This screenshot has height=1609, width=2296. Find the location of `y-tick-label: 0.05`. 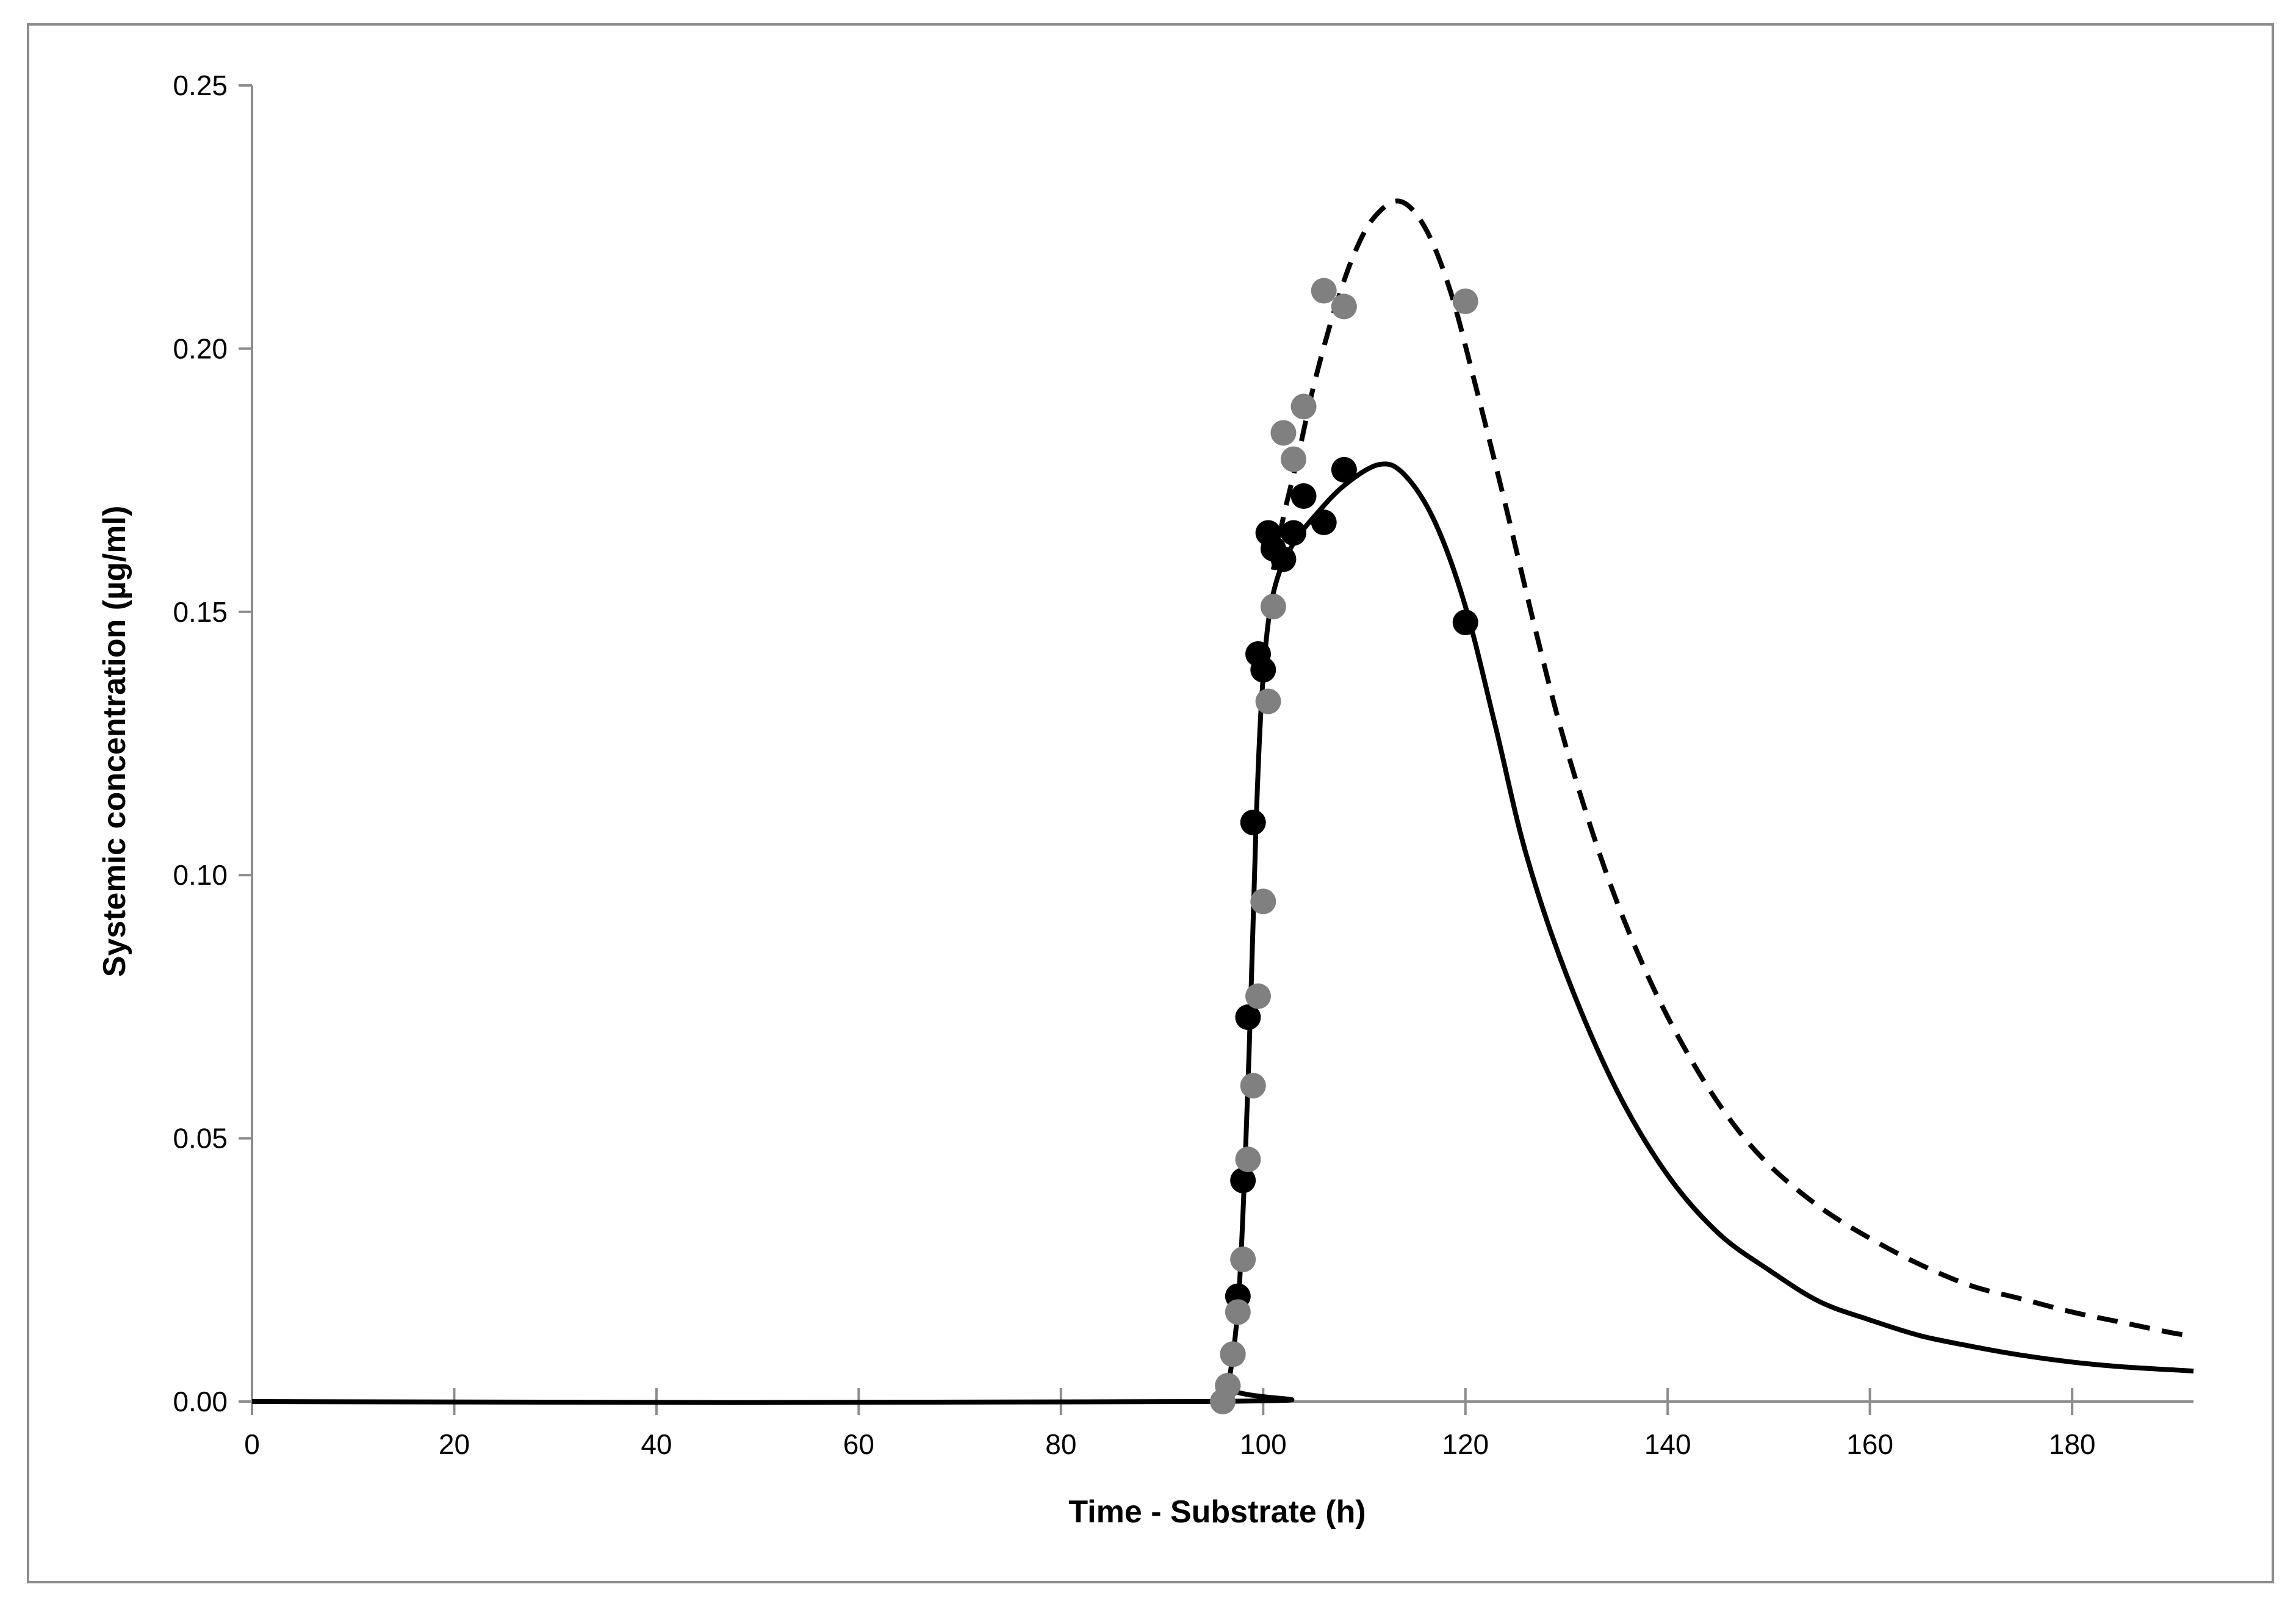

y-tick-label: 0.05 is located at coordinates (201, 1138).